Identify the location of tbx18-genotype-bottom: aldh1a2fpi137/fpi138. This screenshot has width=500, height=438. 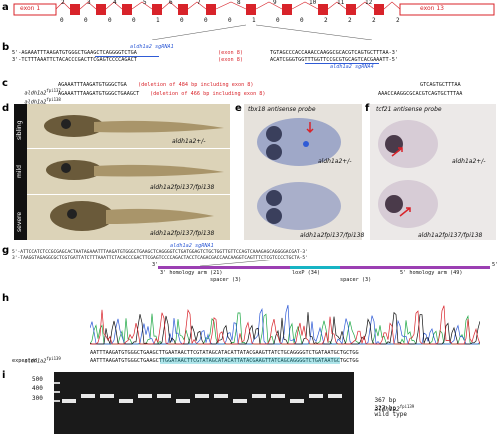
(332, 235).